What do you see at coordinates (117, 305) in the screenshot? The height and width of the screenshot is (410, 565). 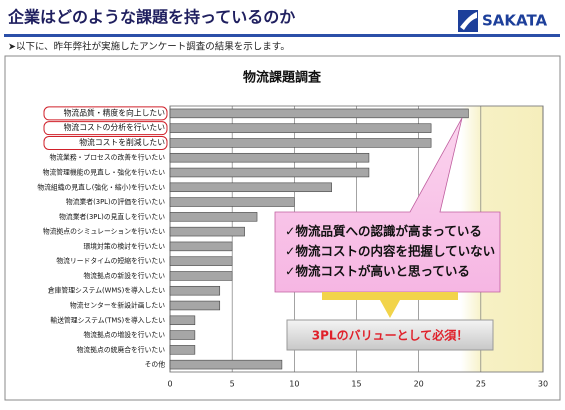 I see `y-tick-label: 物流センターを新設計画したい` at bounding box center [117, 305].